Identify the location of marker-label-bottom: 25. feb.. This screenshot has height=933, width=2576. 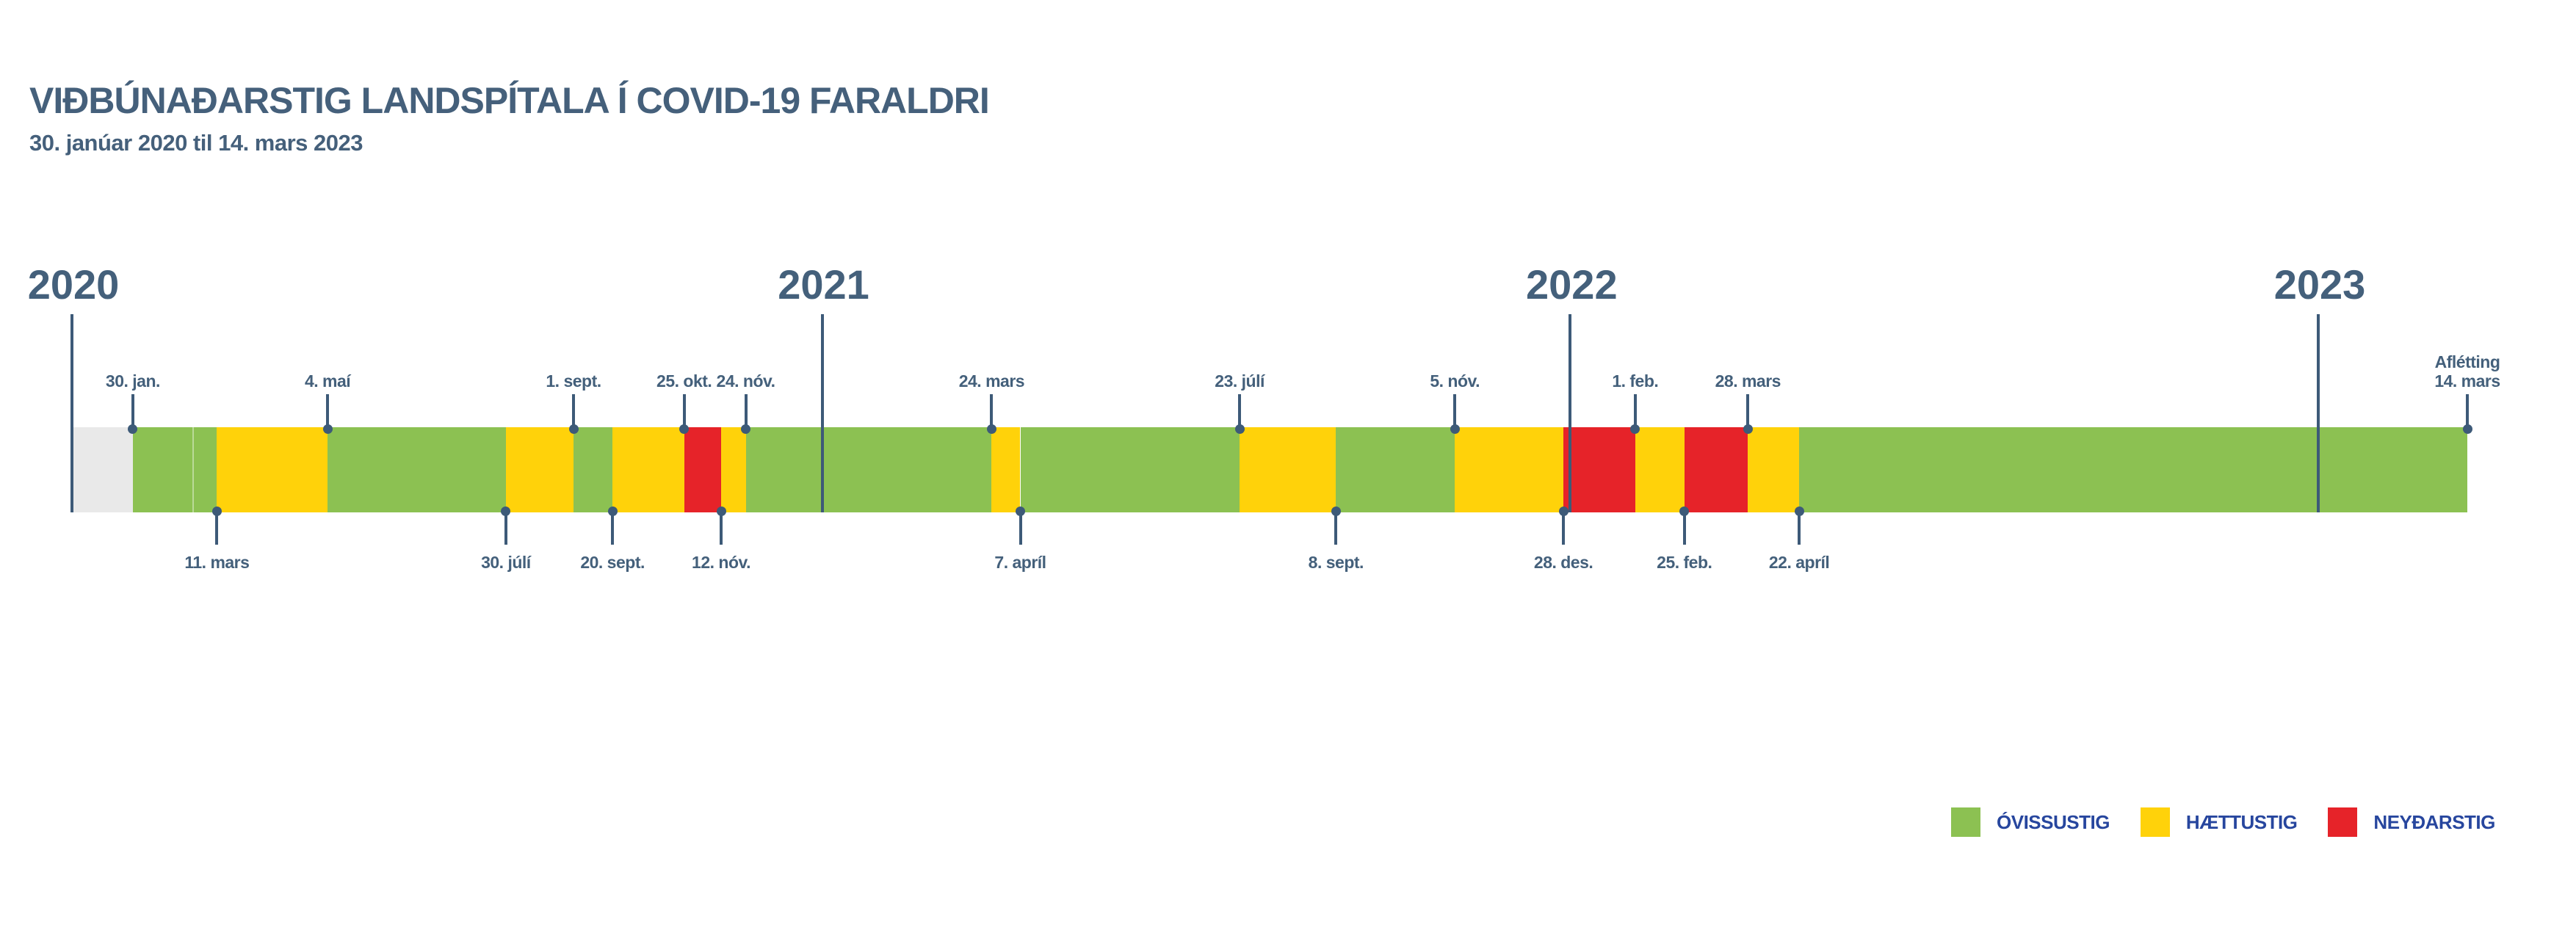
(1684, 562).